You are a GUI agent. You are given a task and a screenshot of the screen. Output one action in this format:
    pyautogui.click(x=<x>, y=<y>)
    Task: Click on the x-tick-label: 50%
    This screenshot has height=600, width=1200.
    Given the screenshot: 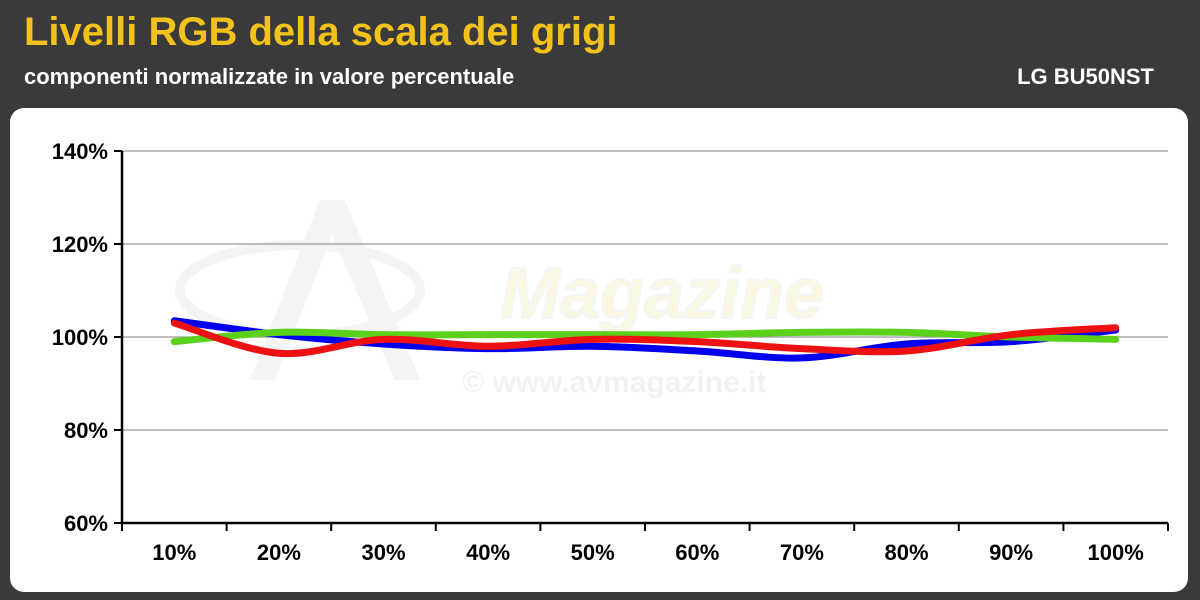 What is the action you would take?
    pyautogui.click(x=593, y=552)
    